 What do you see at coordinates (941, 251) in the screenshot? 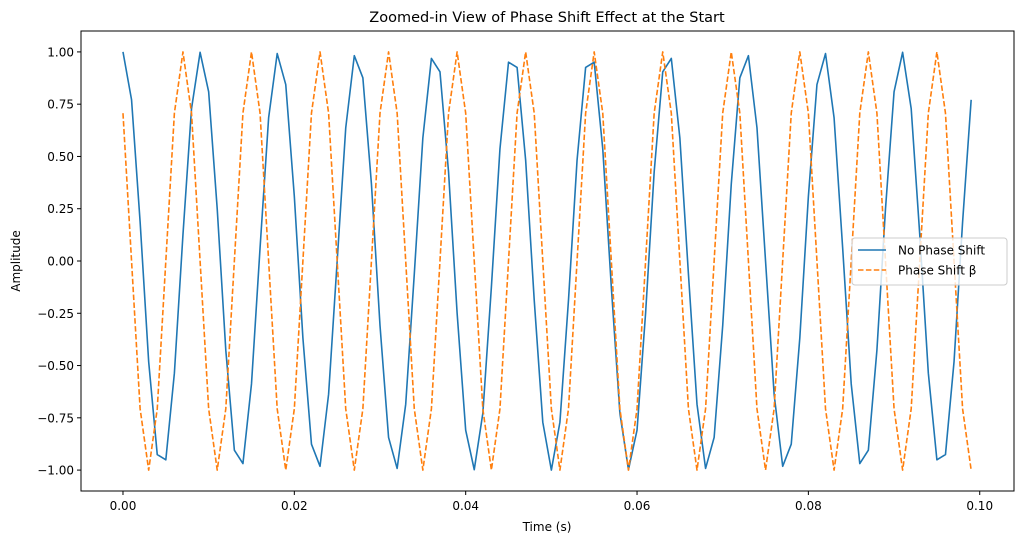
I see `legend-label-1: No Phase Shift` at bounding box center [941, 251].